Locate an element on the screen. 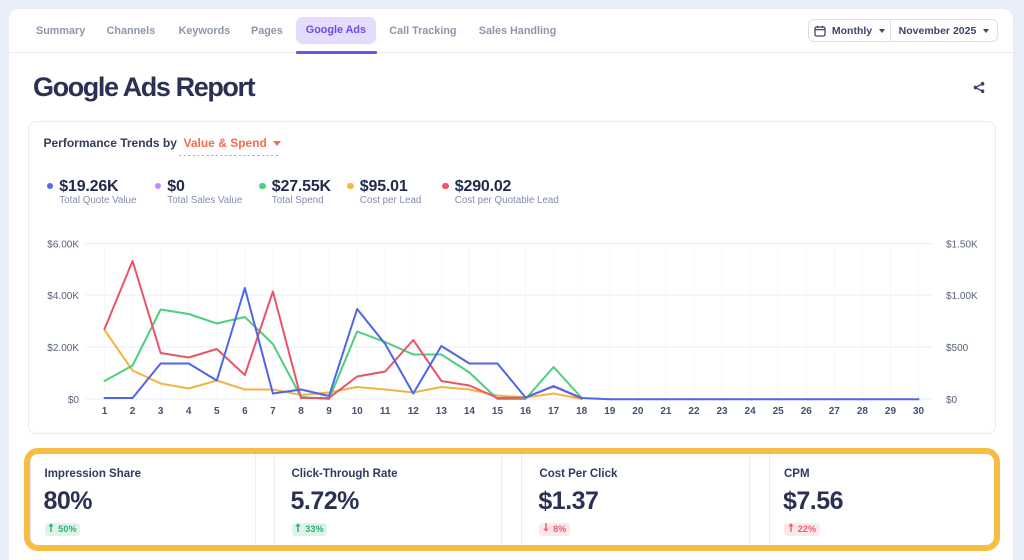 The width and height of the screenshot is (1024, 560). svg-text: $6.00K is located at coordinates (63, 244).